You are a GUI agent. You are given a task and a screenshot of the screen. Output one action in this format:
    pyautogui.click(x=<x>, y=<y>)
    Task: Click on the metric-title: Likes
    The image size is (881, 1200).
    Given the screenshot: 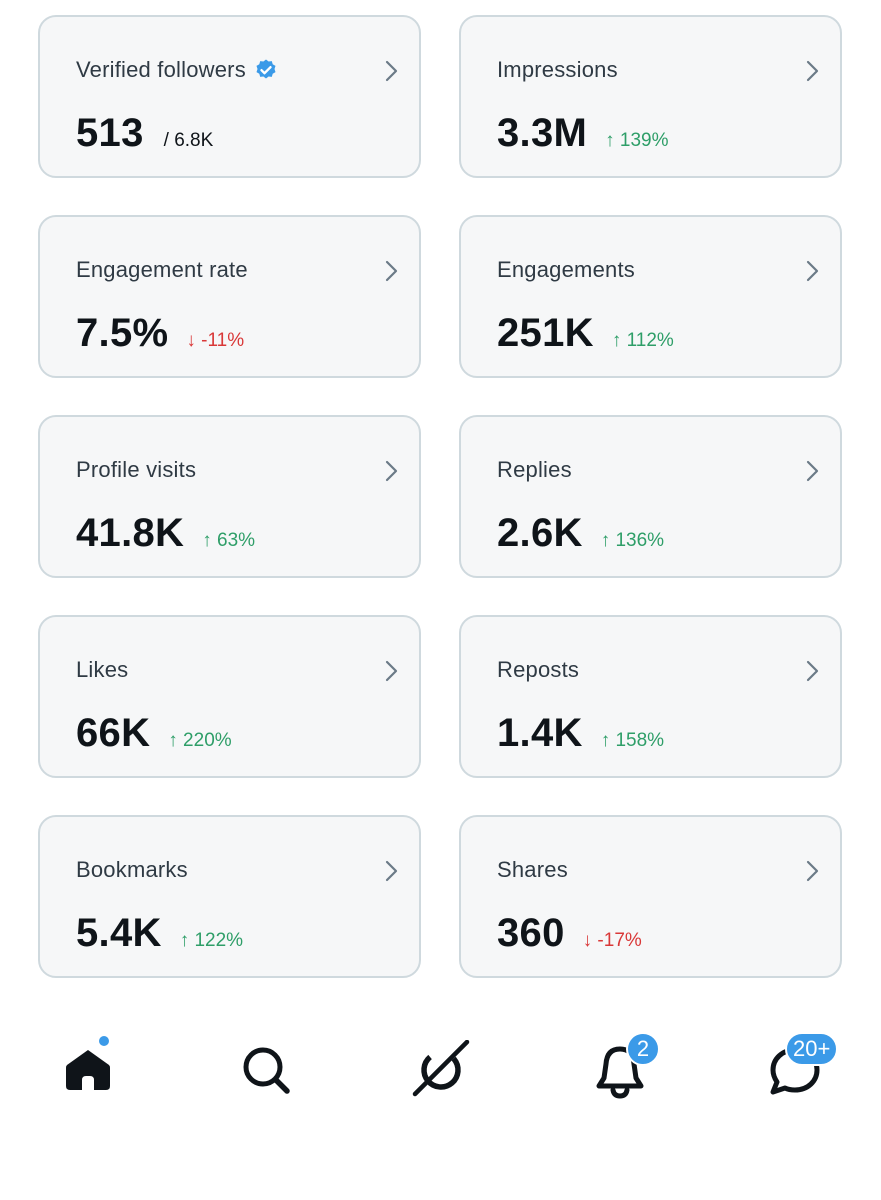 What is the action you would take?
    pyautogui.click(x=102, y=669)
    